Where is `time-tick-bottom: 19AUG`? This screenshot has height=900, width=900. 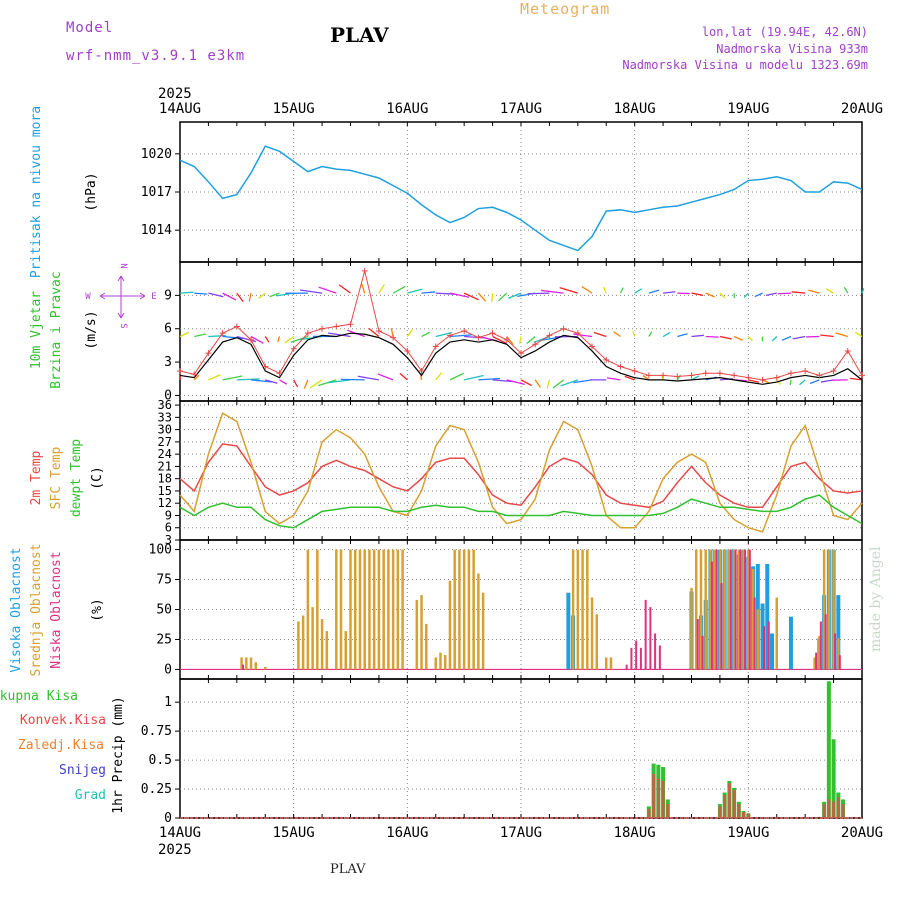
time-tick-bottom: 19AUG is located at coordinates (748, 833).